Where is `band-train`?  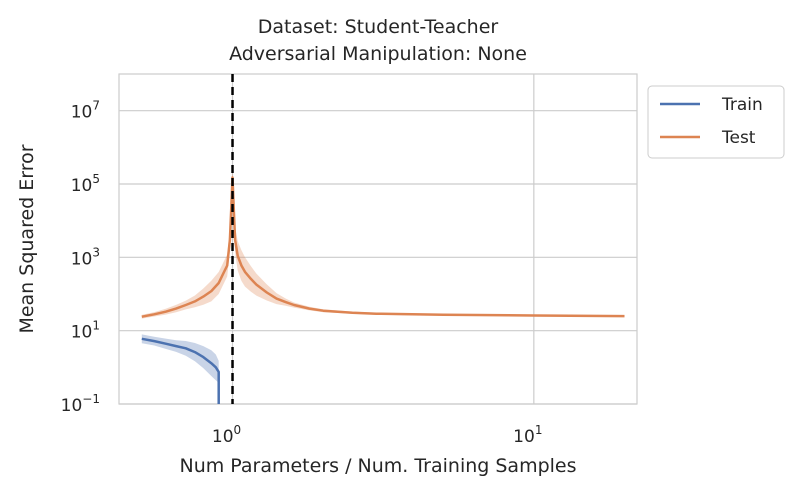
band-train is located at coordinates (180, 369).